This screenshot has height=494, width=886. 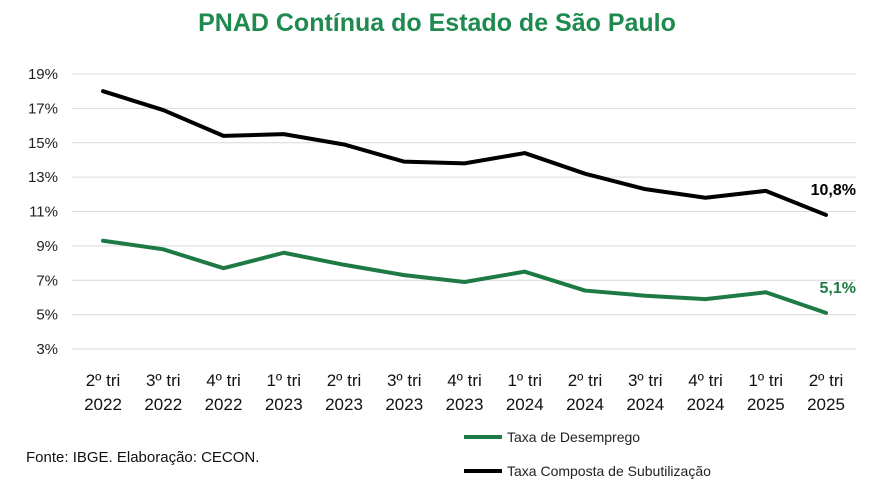 What do you see at coordinates (47, 246) in the screenshot?
I see `y-tick-label: 9%` at bounding box center [47, 246].